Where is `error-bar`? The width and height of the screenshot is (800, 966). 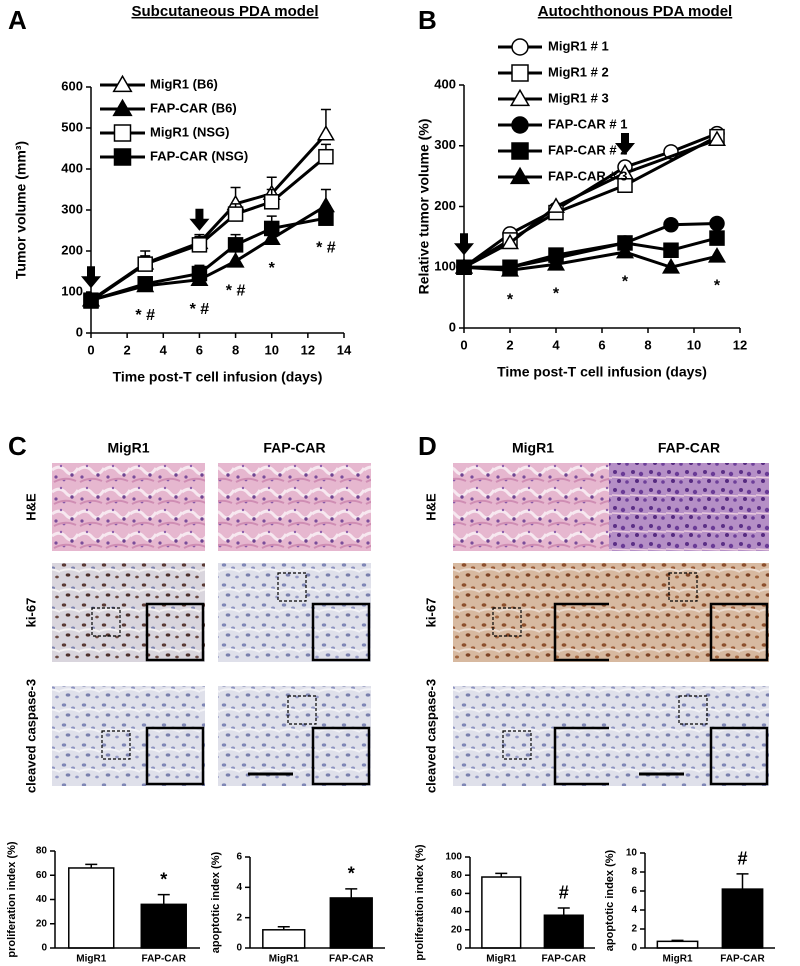
error-bar is located at coordinates (351, 893).